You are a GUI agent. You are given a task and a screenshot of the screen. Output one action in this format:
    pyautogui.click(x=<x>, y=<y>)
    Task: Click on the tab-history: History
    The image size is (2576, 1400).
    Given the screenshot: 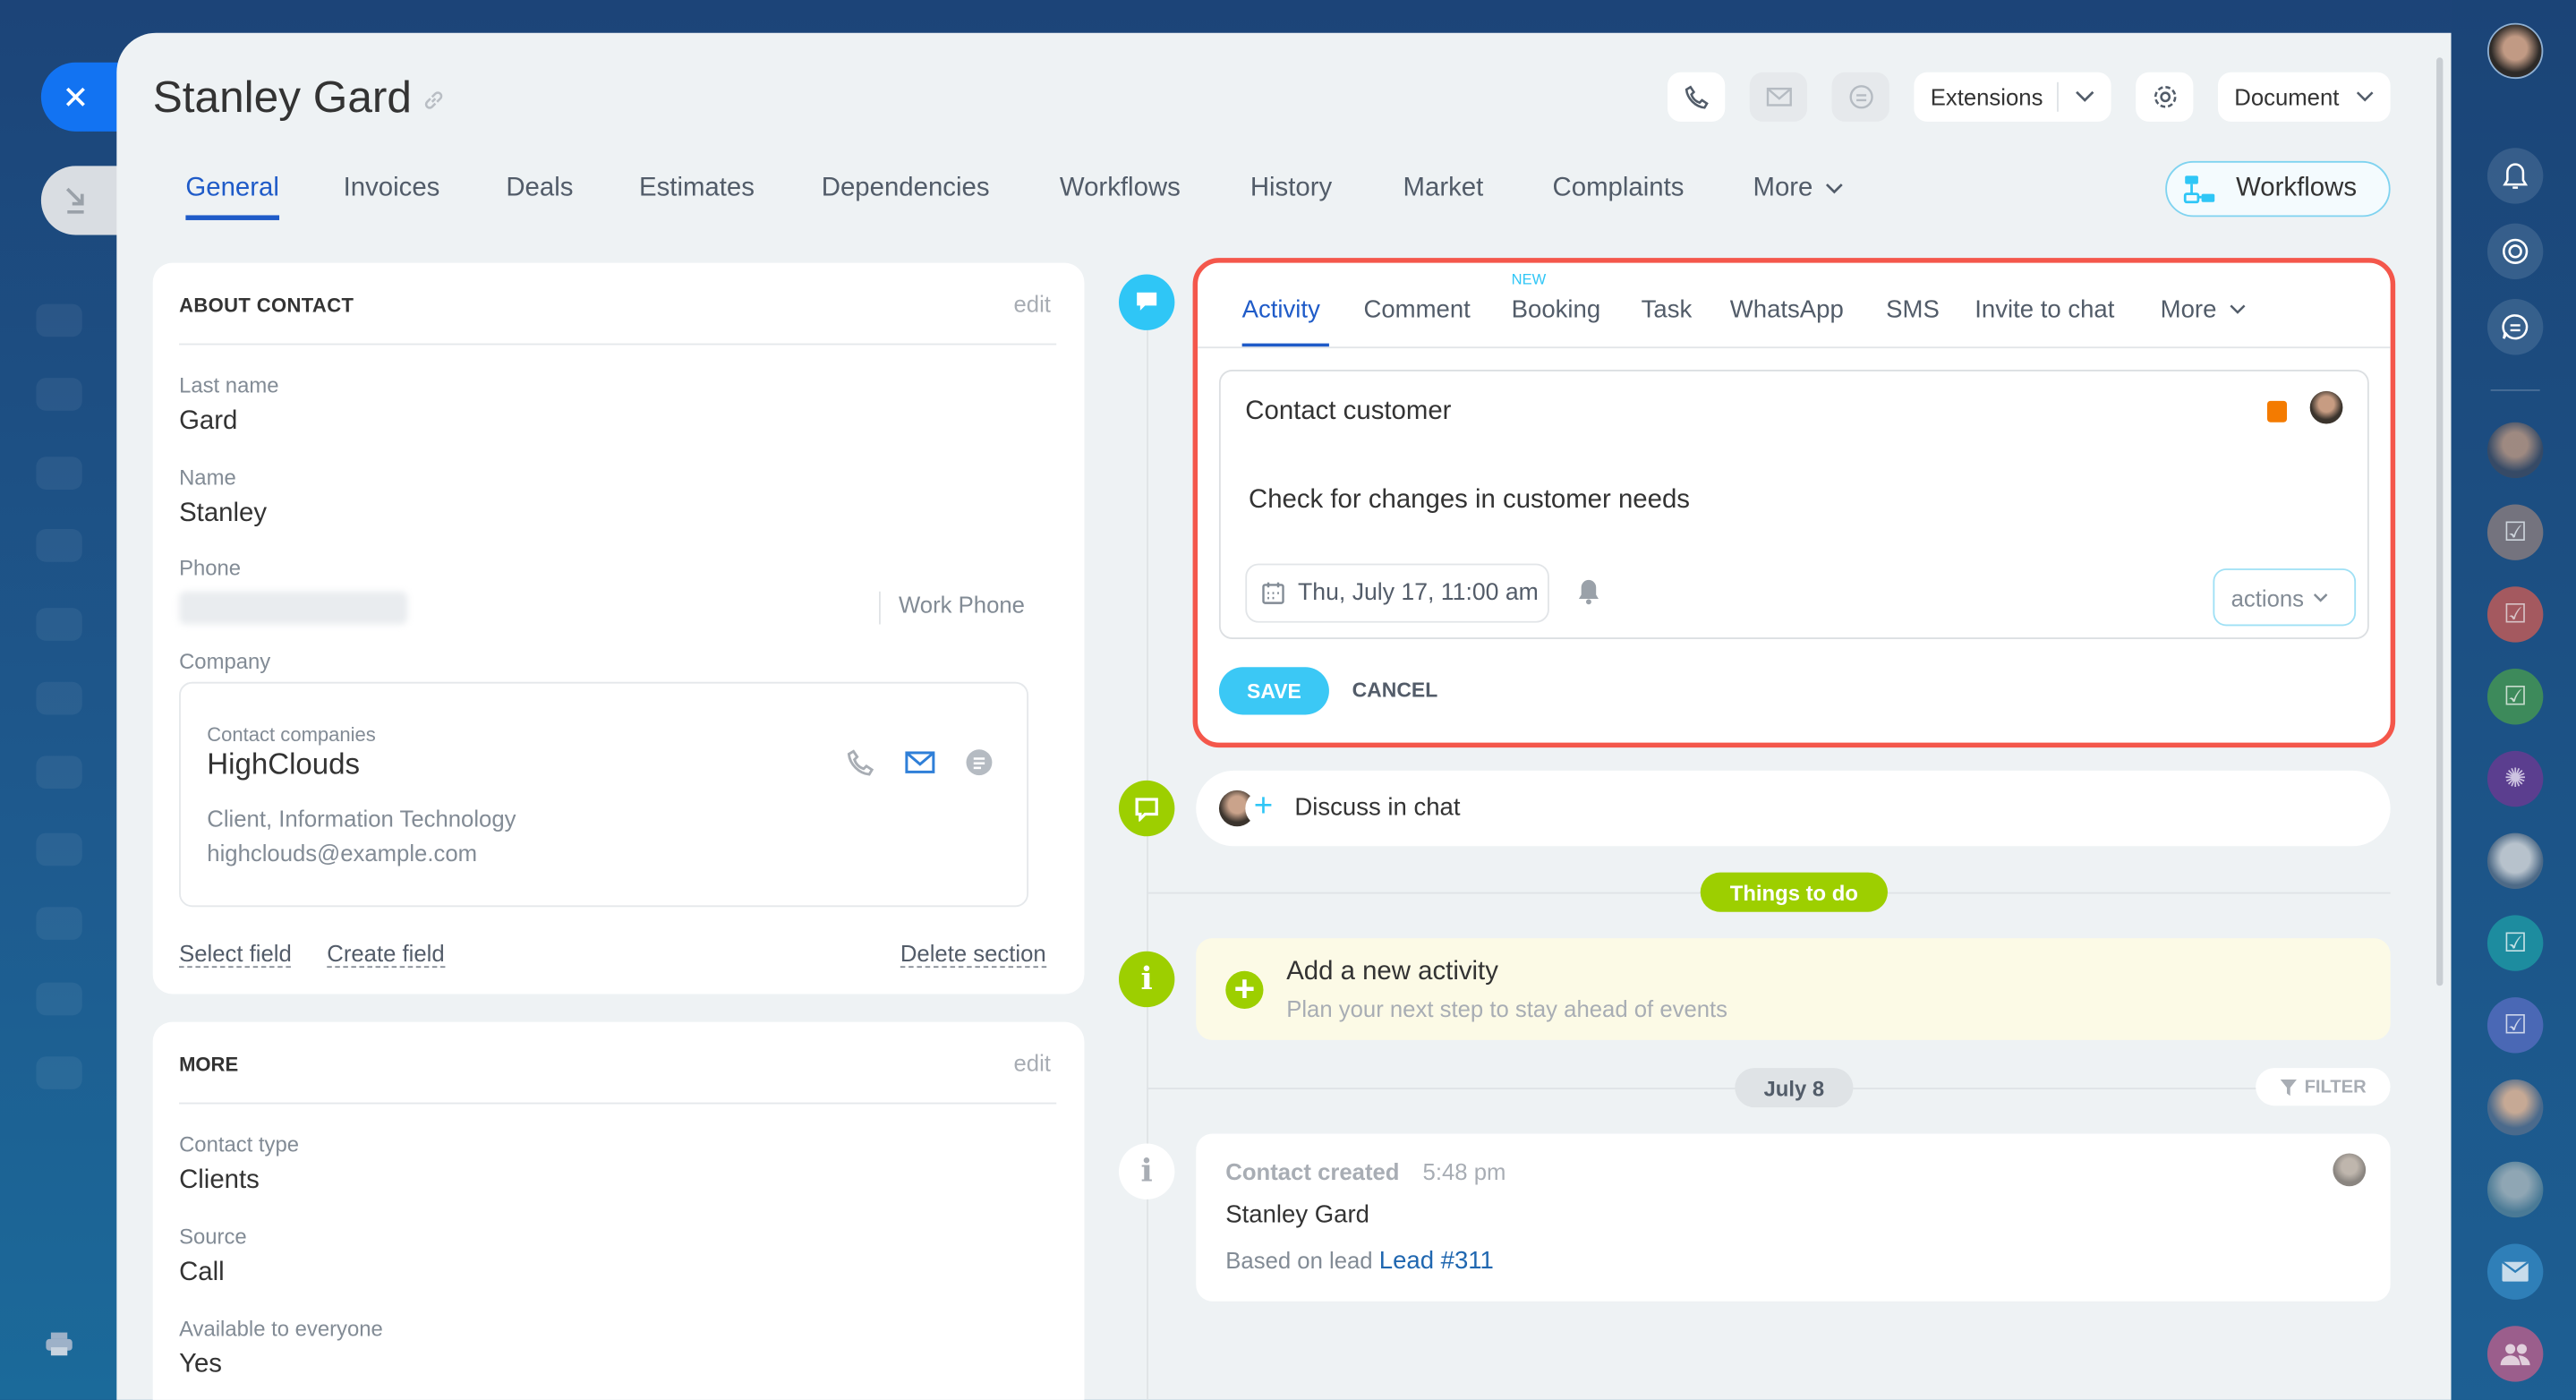 What is the action you would take?
    pyautogui.click(x=1291, y=188)
    